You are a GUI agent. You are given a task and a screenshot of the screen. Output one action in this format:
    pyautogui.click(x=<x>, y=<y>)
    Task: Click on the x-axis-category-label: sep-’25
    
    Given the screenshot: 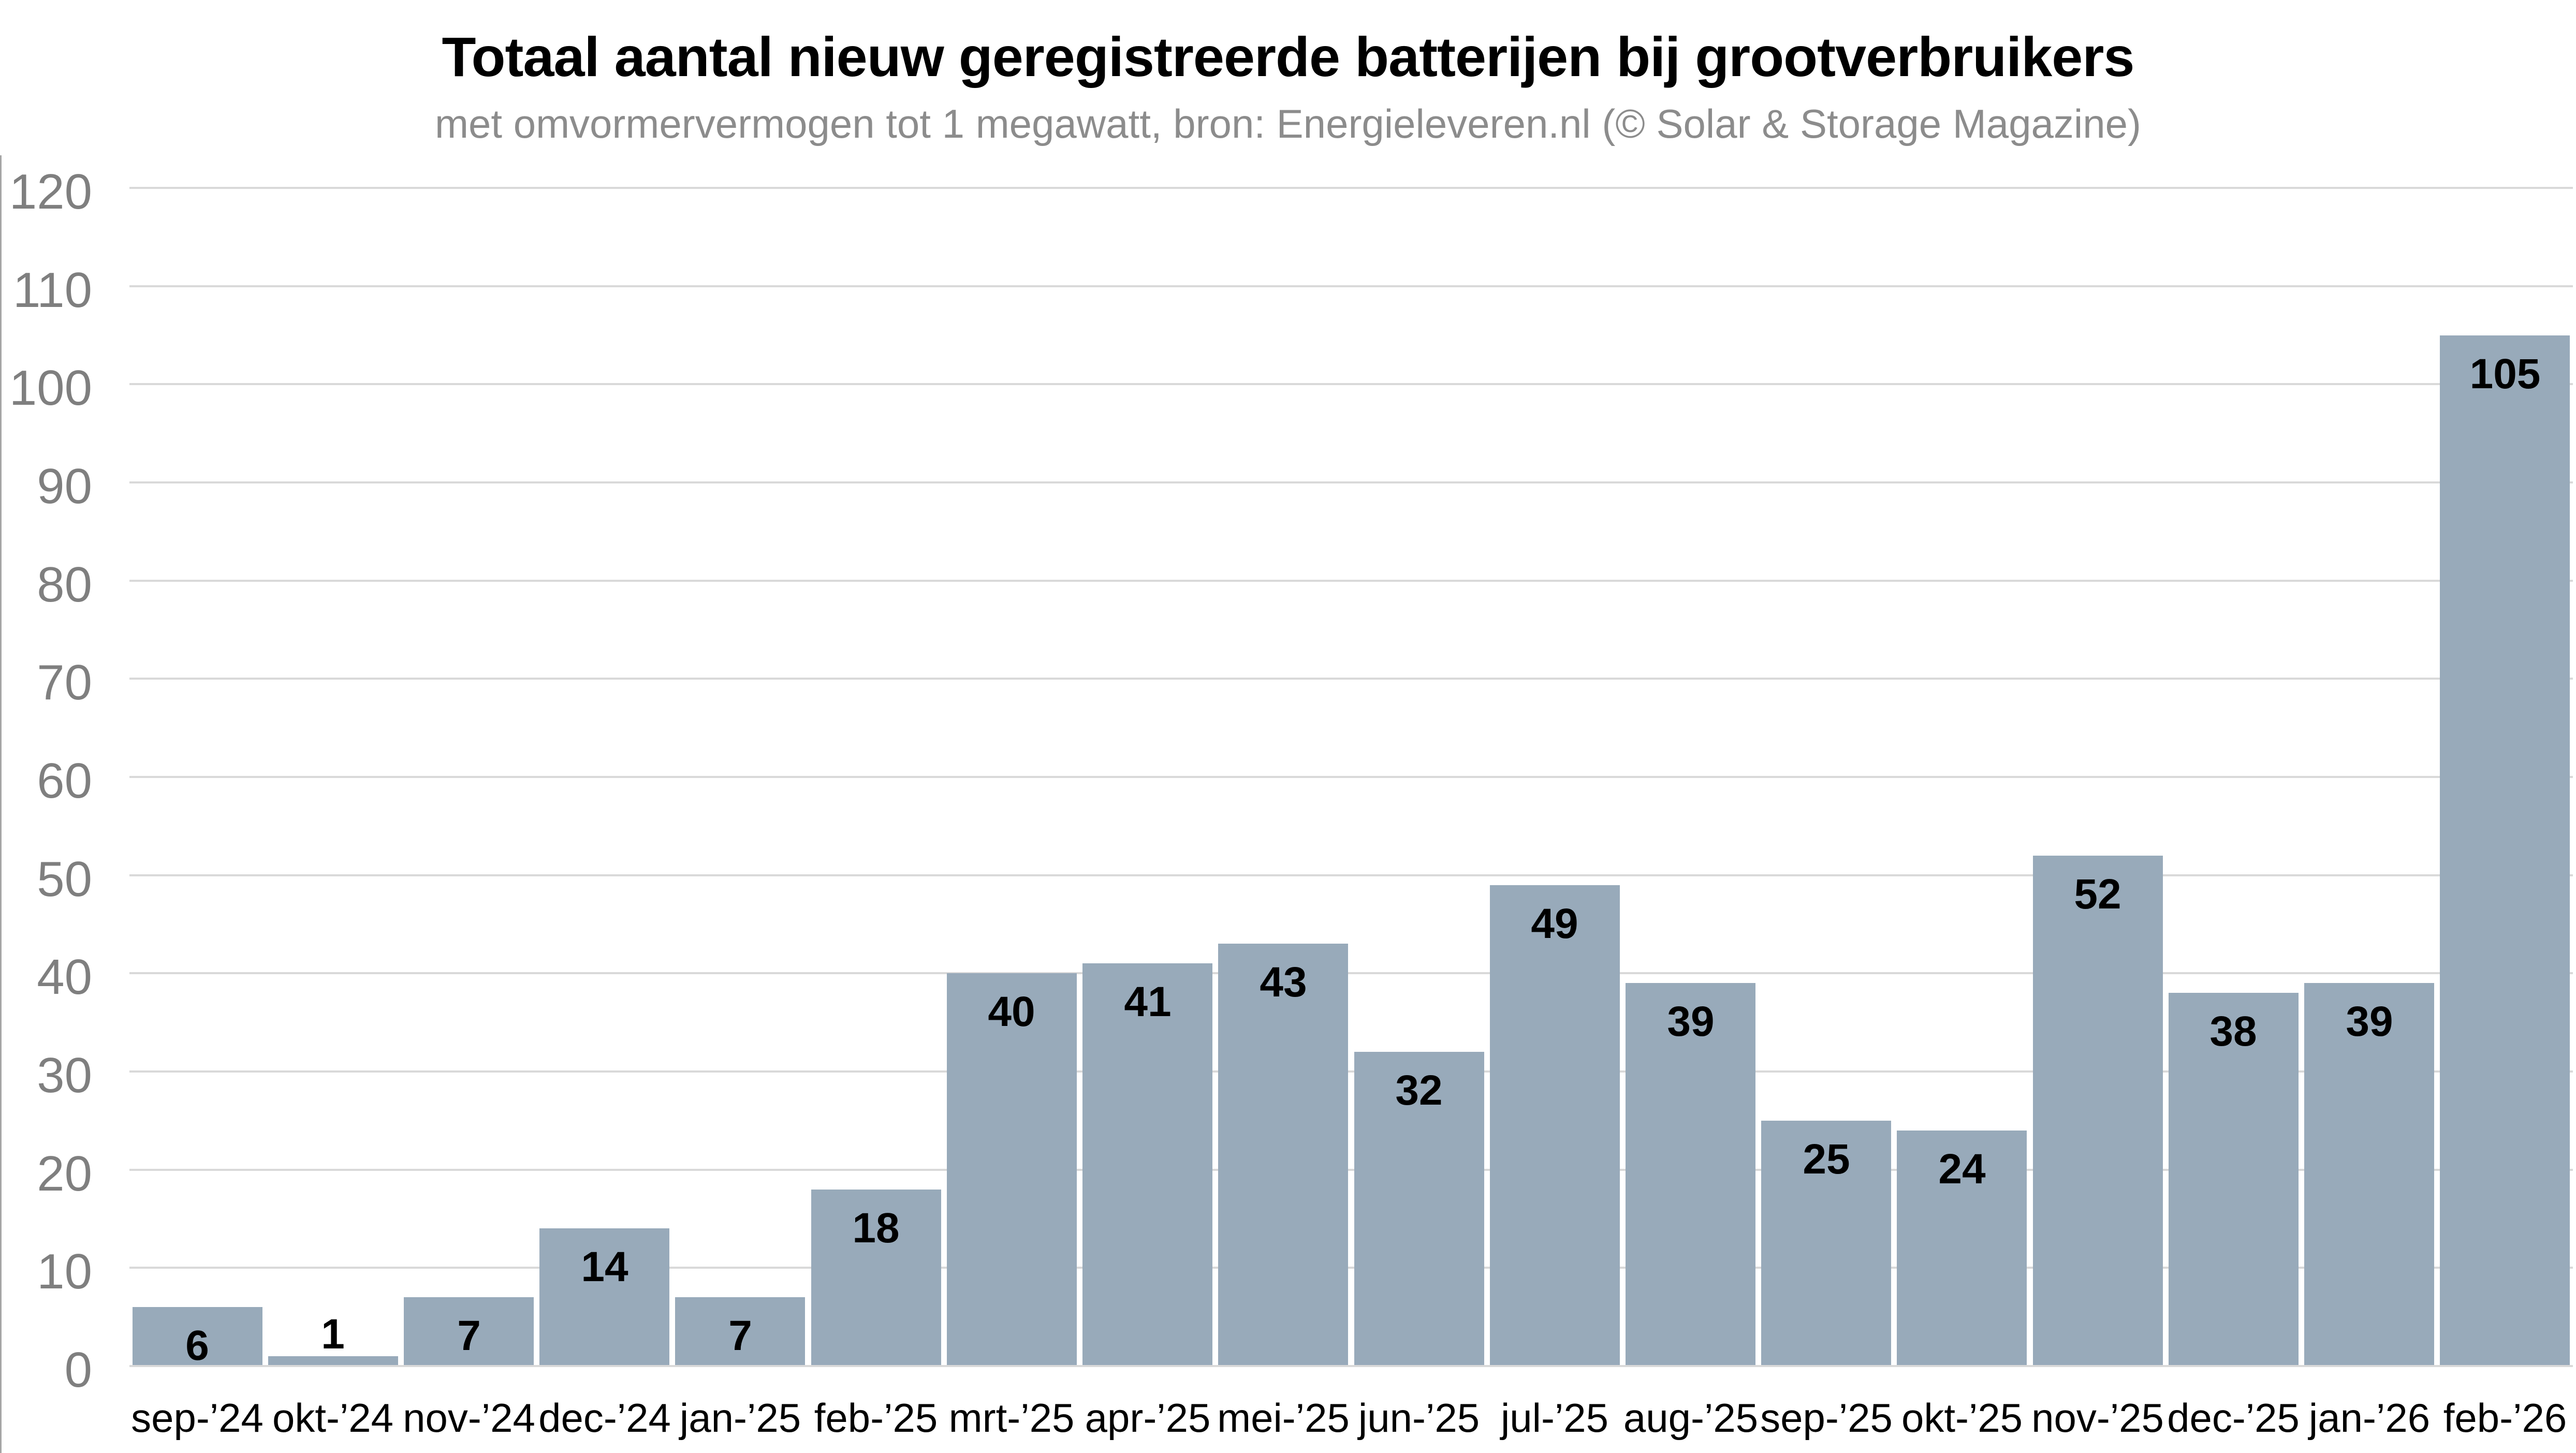 What is the action you would take?
    pyautogui.click(x=1826, y=1418)
    